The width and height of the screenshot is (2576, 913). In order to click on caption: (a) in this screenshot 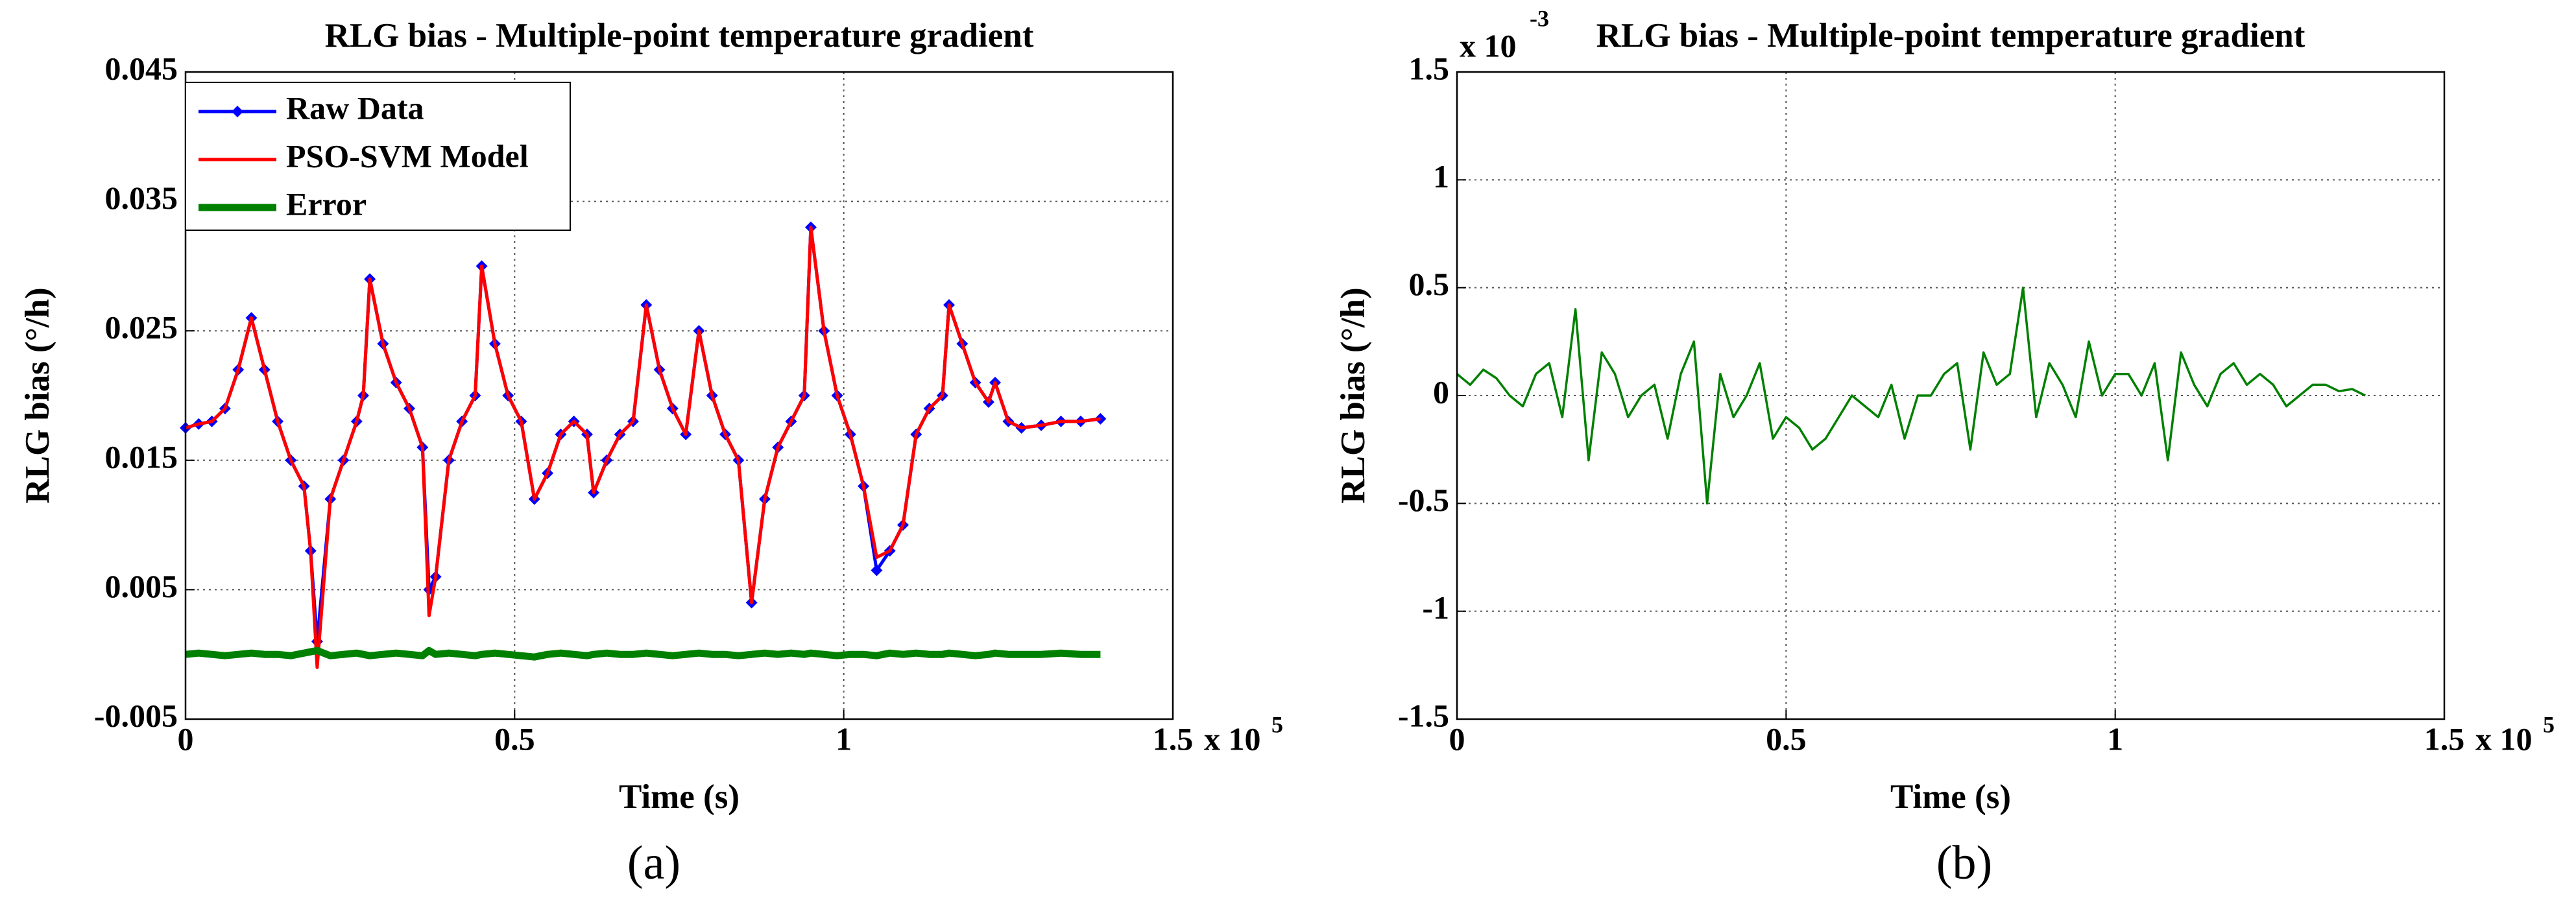, I will do `click(653, 863)`.